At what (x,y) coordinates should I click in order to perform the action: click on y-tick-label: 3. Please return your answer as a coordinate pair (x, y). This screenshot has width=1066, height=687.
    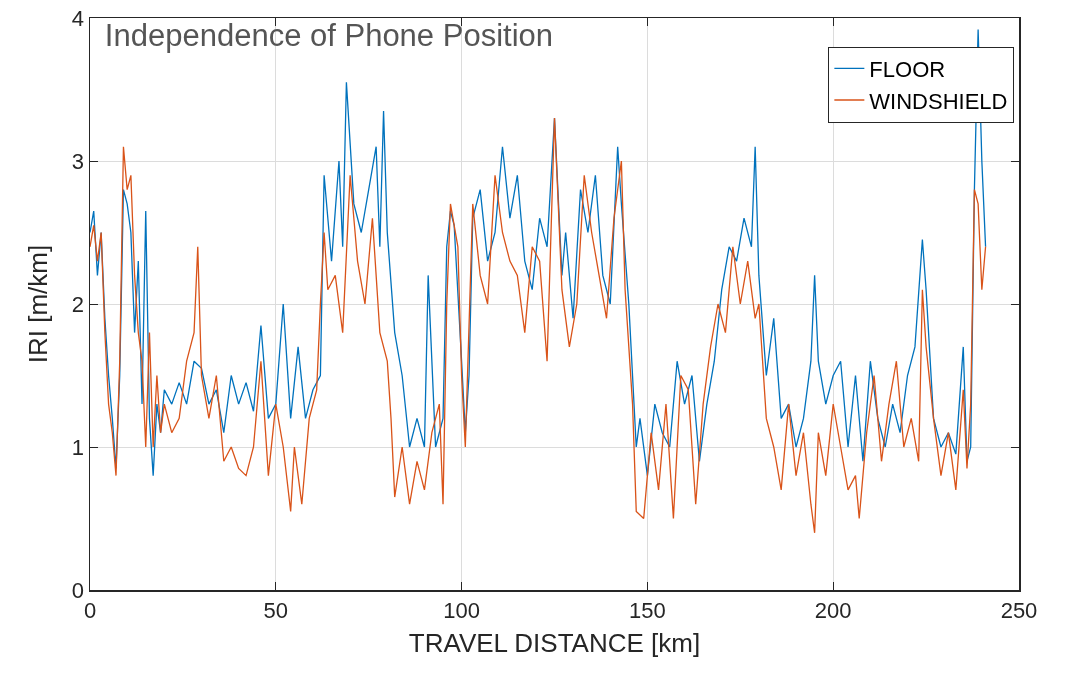
    Looking at the image, I should click on (78, 161).